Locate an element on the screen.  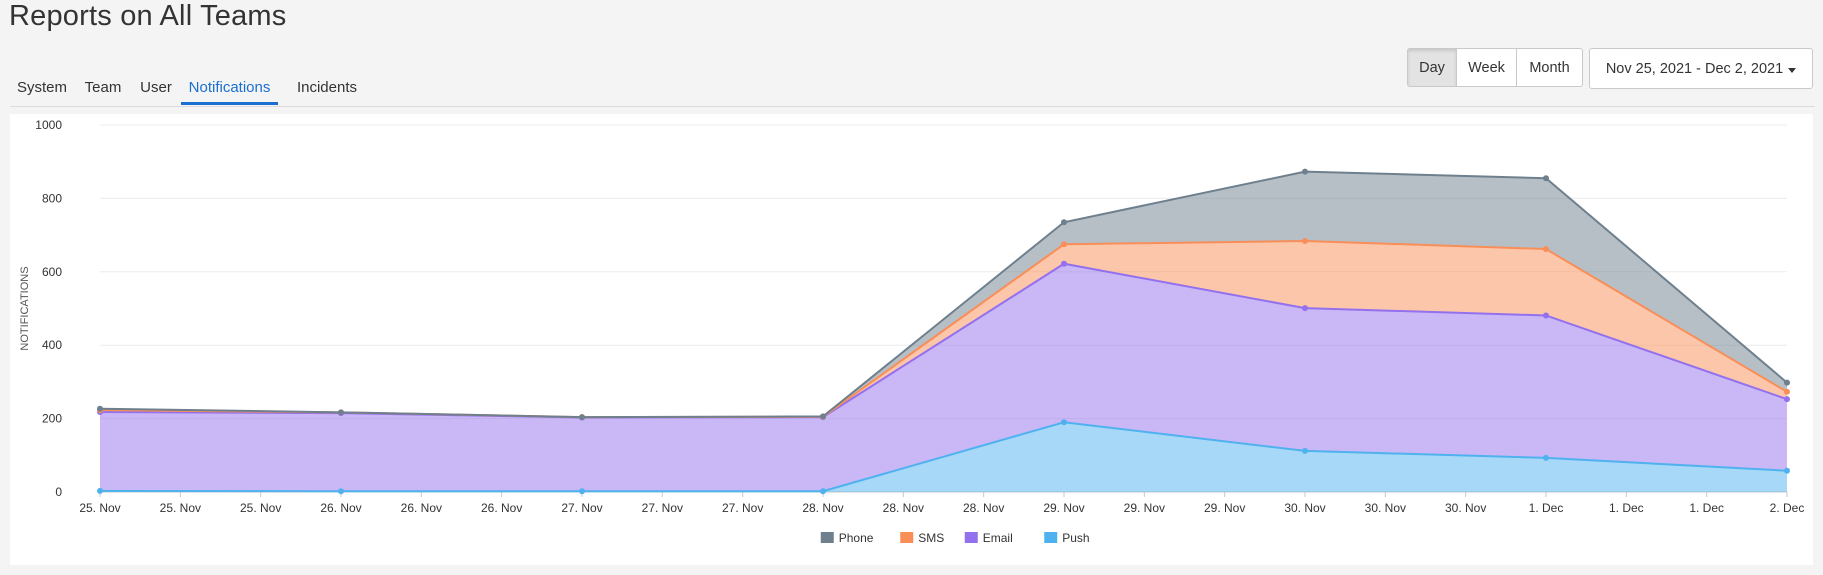
x-tick-label: 2. Dec is located at coordinates (1787, 508).